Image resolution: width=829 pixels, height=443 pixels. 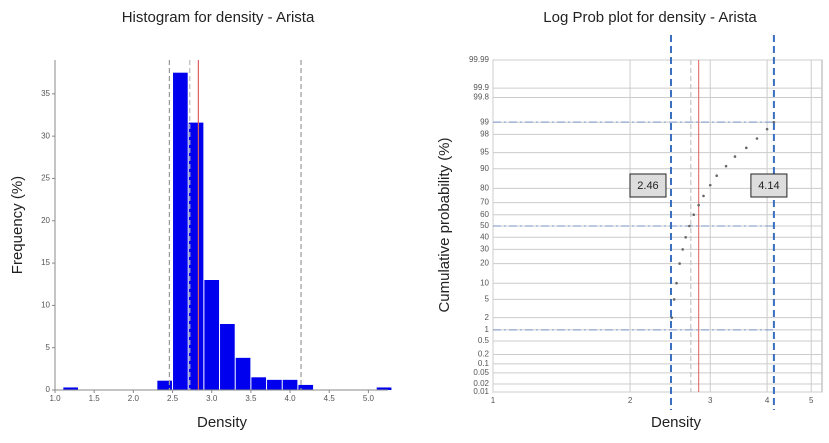 What do you see at coordinates (45, 262) in the screenshot?
I see `y-tick-label: 15` at bounding box center [45, 262].